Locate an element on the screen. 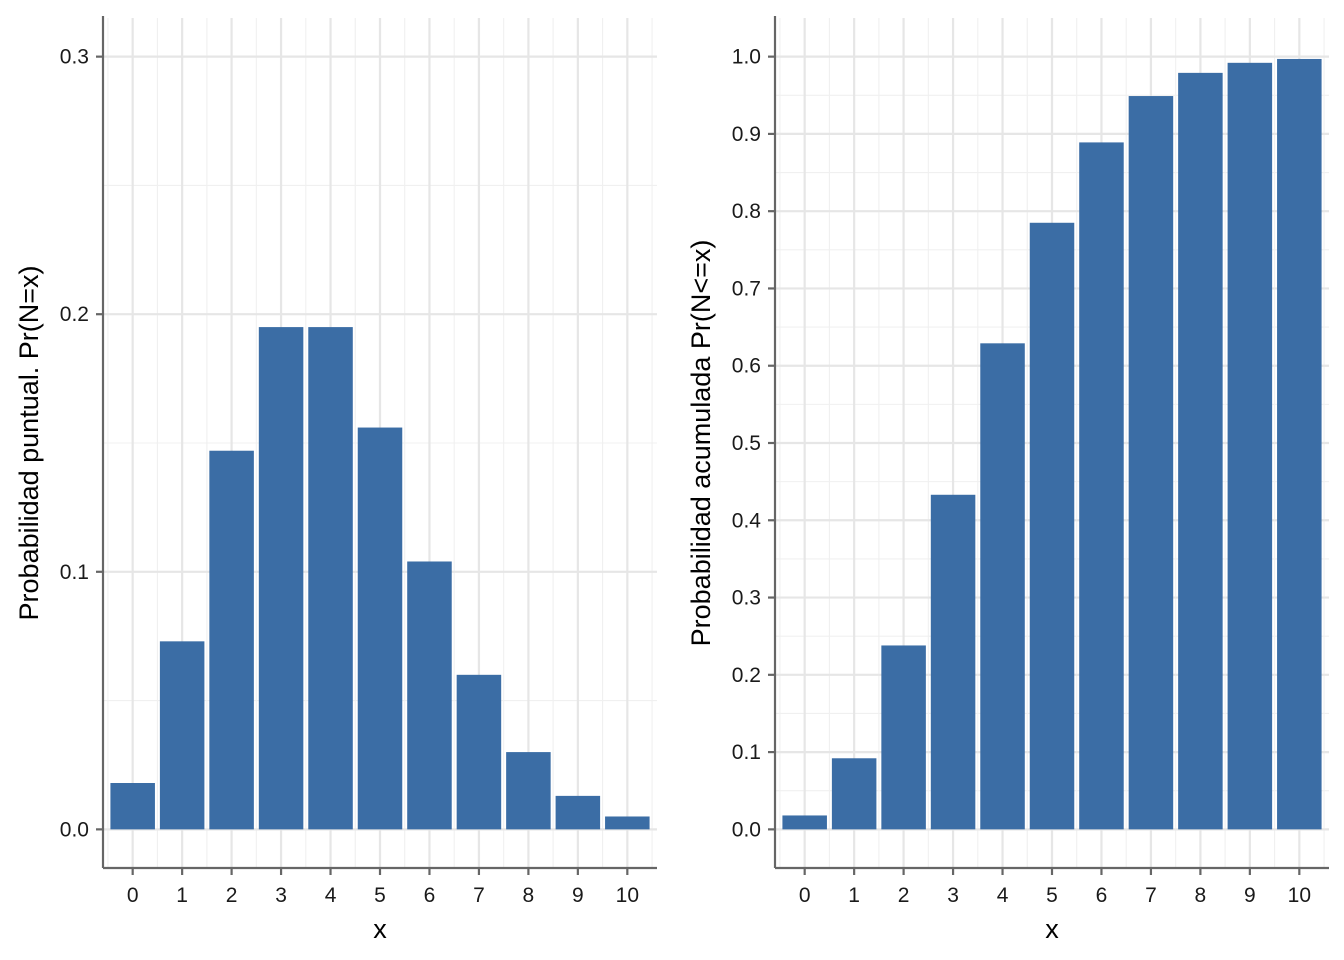 The width and height of the screenshot is (1344, 960). y-tick-label: 0.6 is located at coordinates (746, 366).